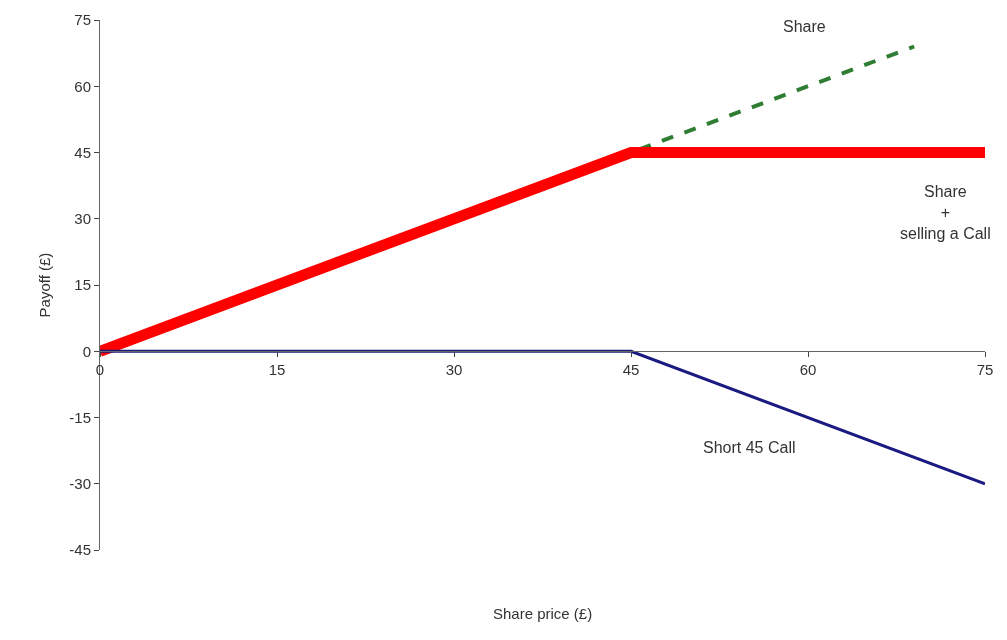  I want to click on x-tick-label: 15, so click(277, 370).